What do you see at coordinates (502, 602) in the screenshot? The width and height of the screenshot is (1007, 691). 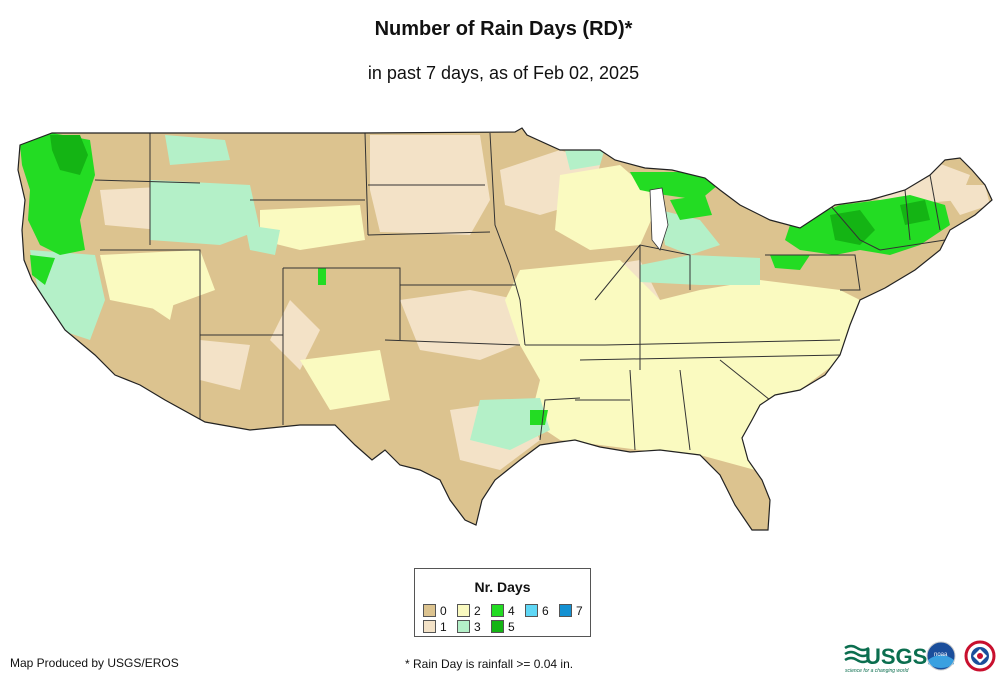 I see `legend: Nr. Days 0 1 2 3 4 5 6 7` at bounding box center [502, 602].